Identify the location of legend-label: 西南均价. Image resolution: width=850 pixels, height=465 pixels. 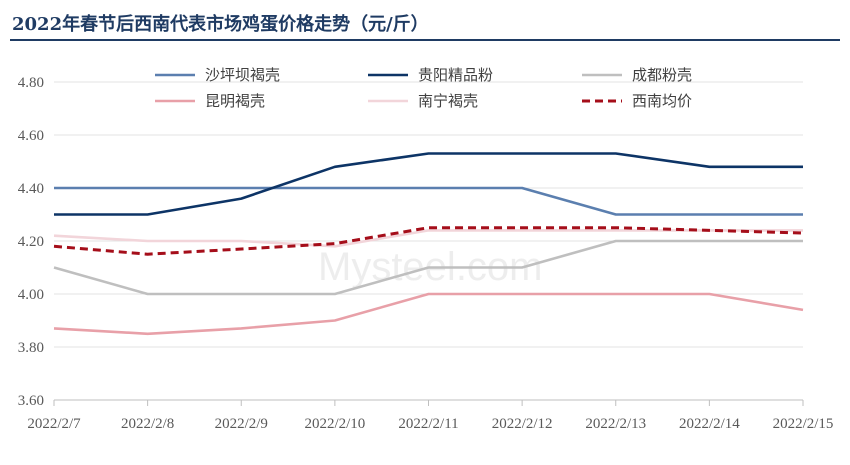
(662, 101).